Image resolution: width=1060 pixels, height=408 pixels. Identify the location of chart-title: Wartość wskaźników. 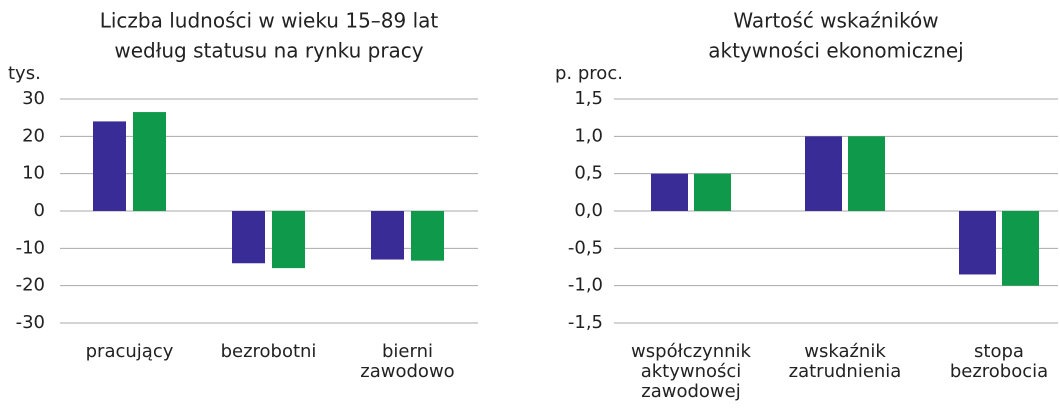
(835, 21).